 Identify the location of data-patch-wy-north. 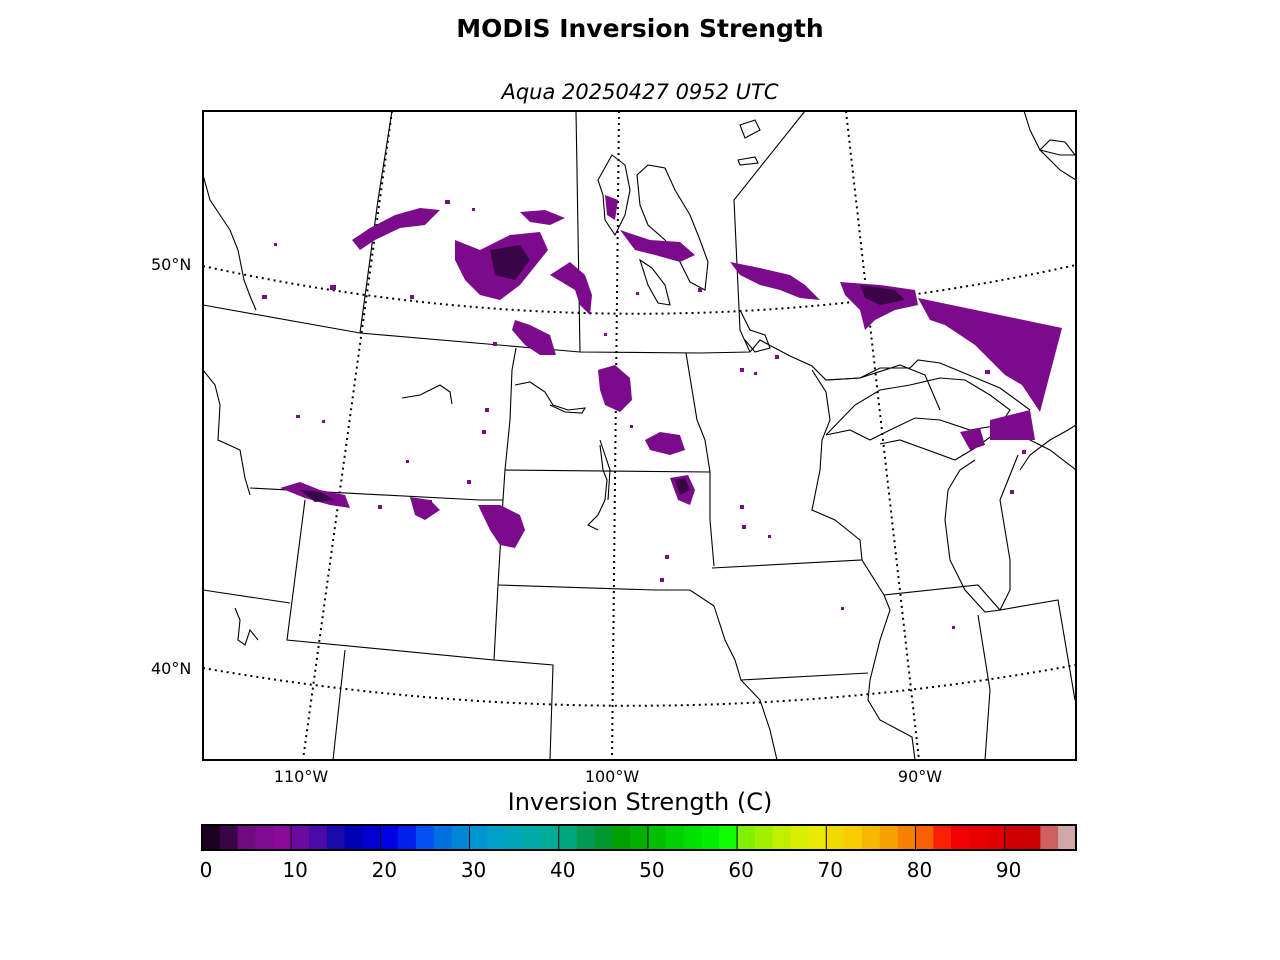
(425, 508).